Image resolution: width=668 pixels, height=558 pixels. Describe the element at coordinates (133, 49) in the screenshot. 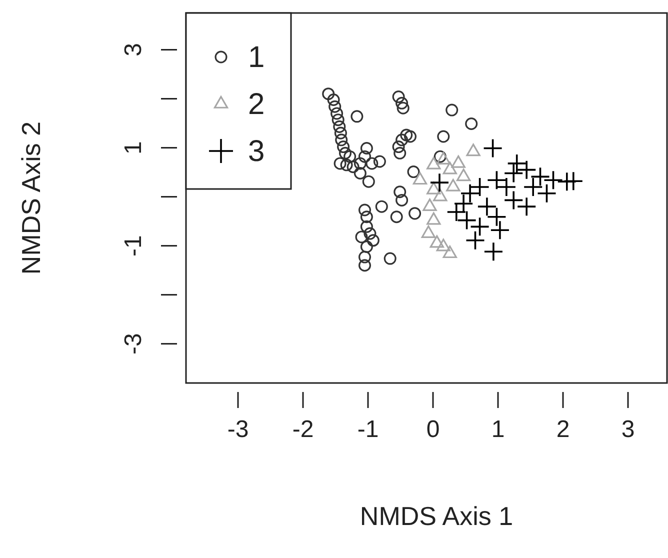

I see `y-tick-label: 3` at that location.